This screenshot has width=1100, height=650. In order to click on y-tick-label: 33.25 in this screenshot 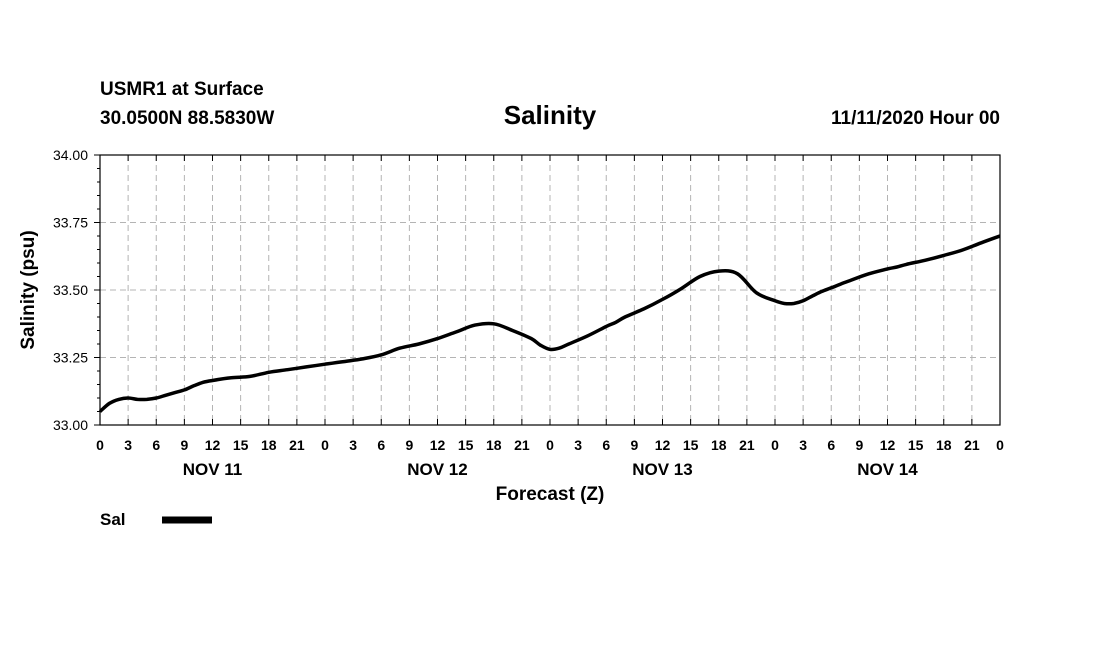, I will do `click(70, 358)`.